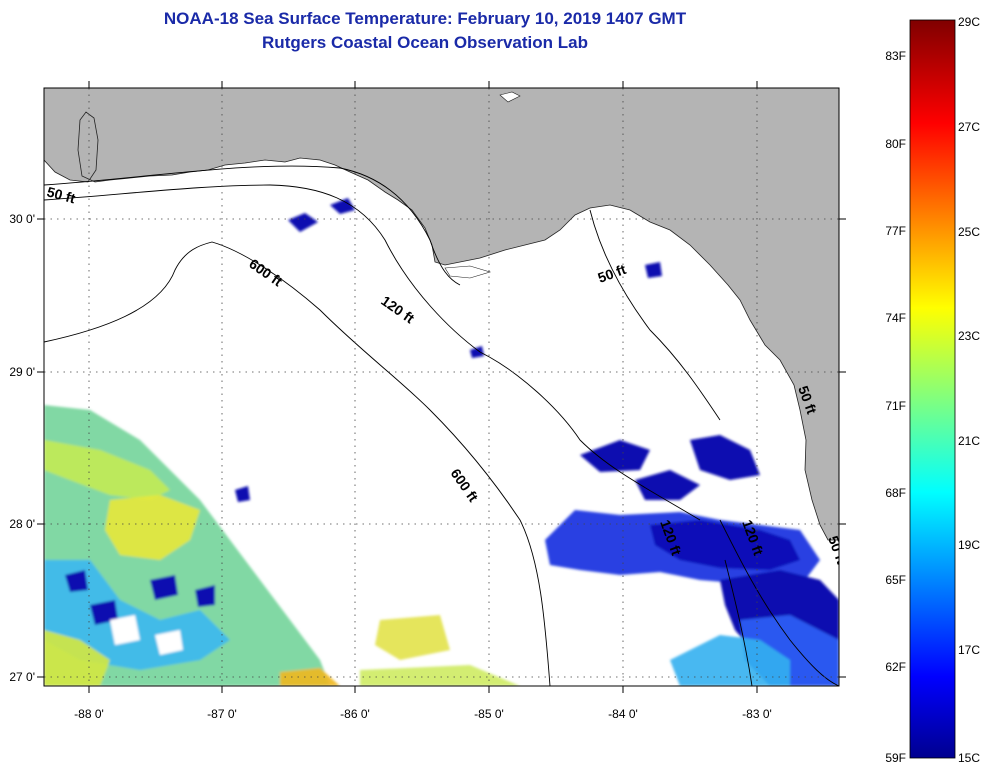  Describe the element at coordinates (969, 127) in the screenshot. I see `colorbar-celsius-label: 27C` at that location.